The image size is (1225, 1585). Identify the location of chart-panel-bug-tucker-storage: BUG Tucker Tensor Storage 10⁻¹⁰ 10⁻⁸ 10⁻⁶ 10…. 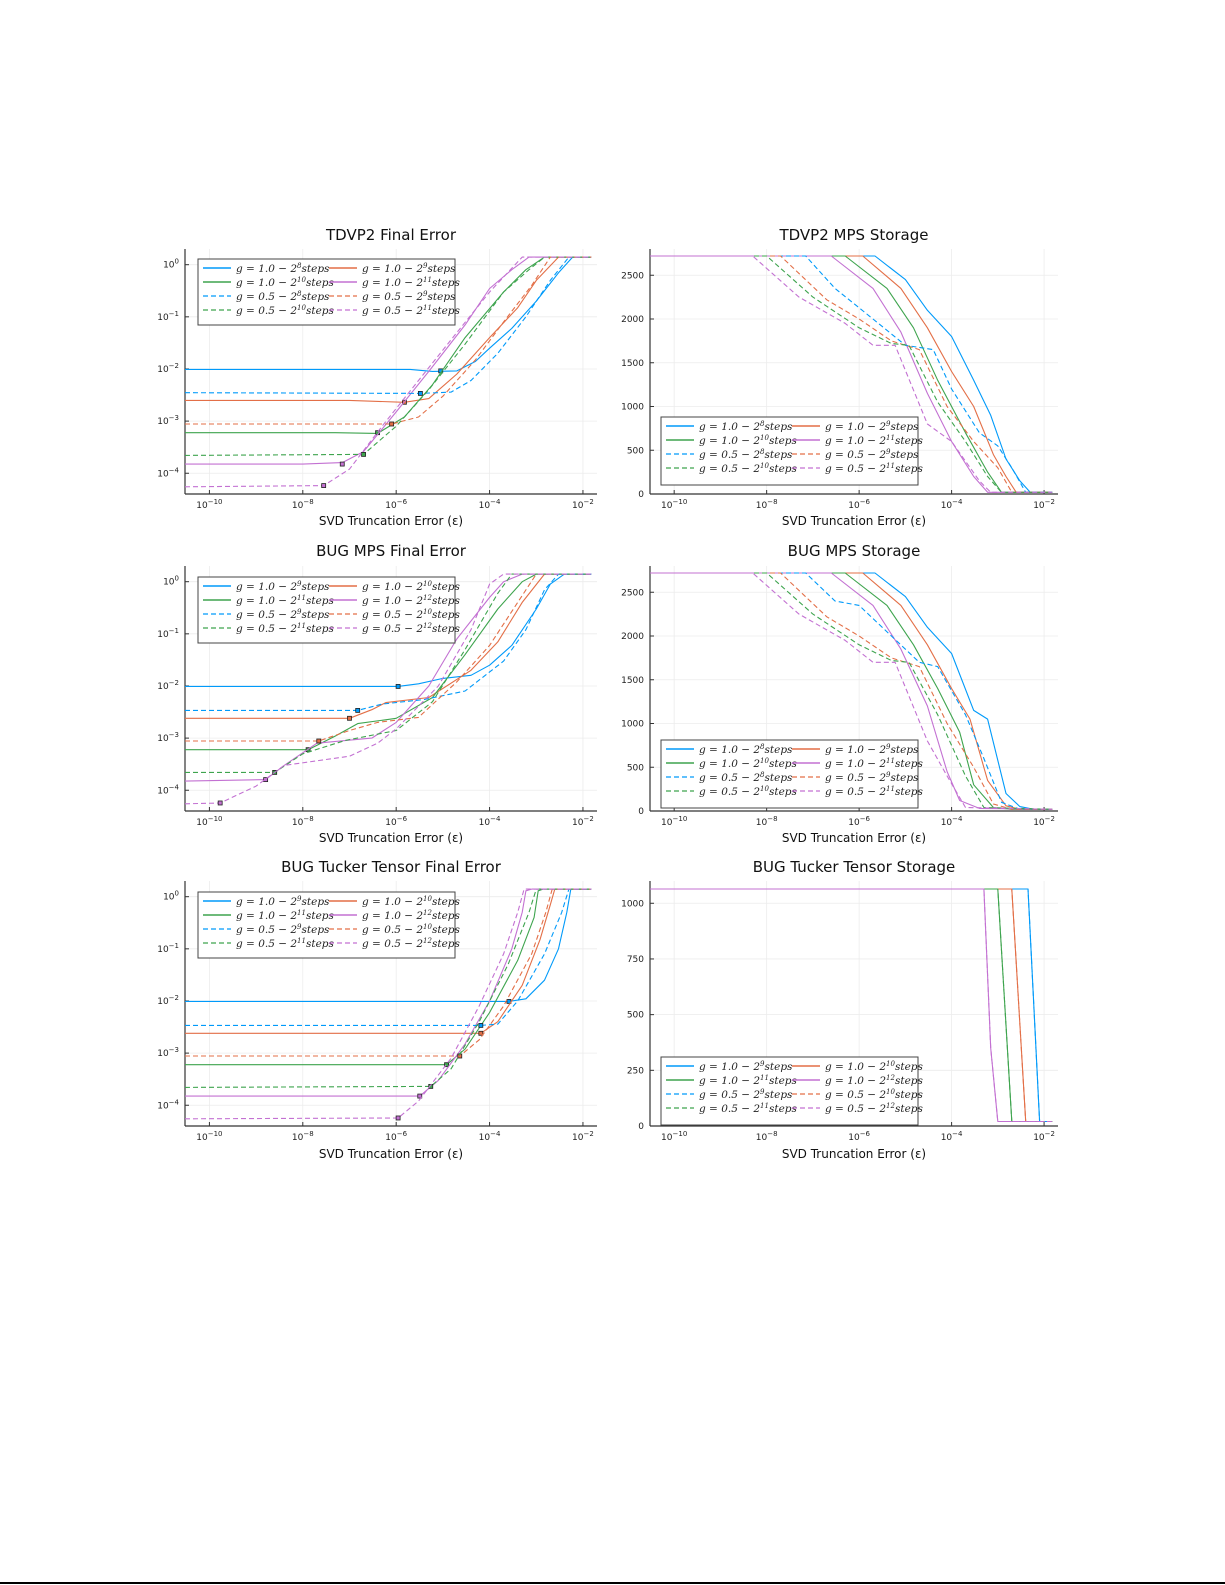
(839, 1009).